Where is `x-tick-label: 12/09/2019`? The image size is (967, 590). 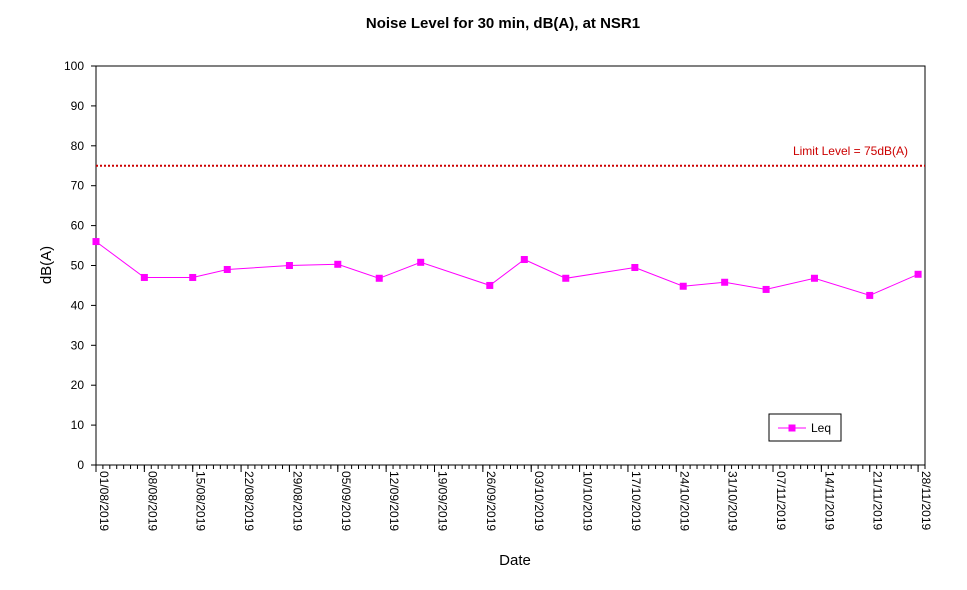 x-tick-label: 12/09/2019 is located at coordinates (394, 501).